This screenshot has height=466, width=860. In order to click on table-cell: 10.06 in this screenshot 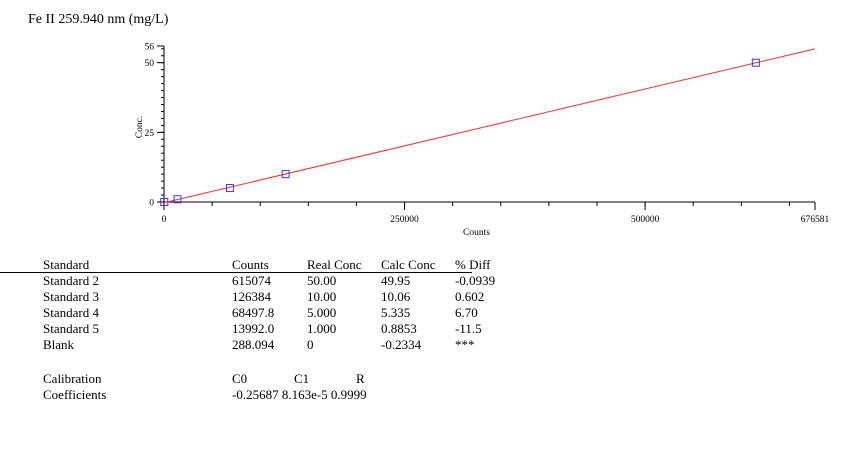, I will do `click(396, 296)`.